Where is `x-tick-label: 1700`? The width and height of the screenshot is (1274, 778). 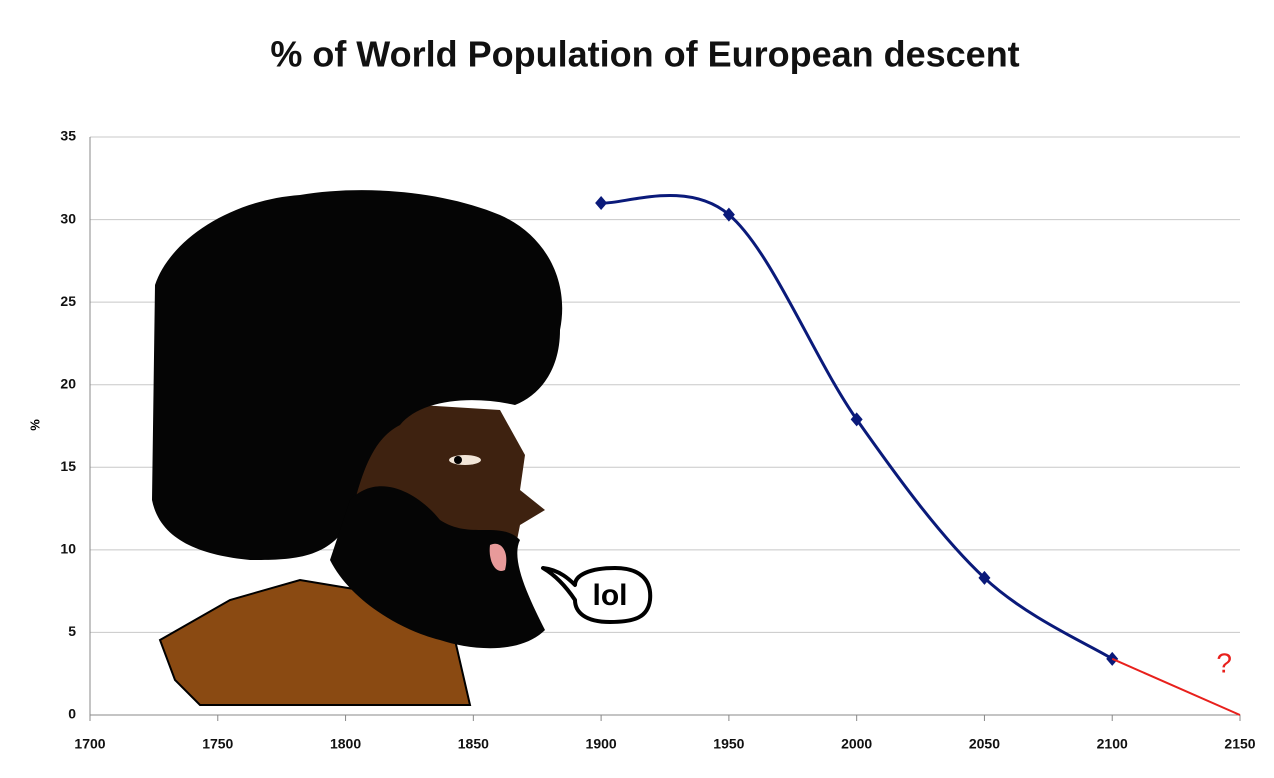
x-tick-label: 1700 is located at coordinates (89, 744).